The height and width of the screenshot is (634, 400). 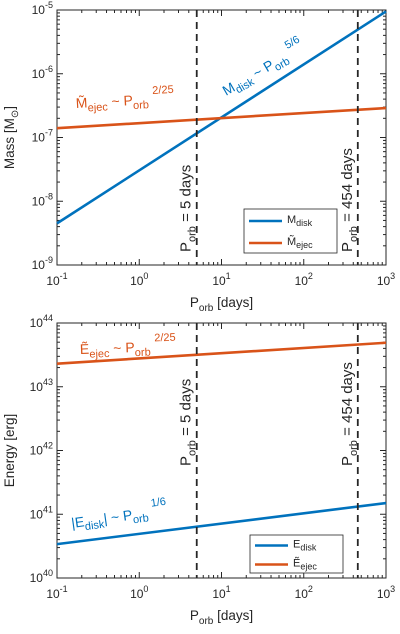 I want to click on y-tick-label: 10⁻⁷, so click(x=42, y=136).